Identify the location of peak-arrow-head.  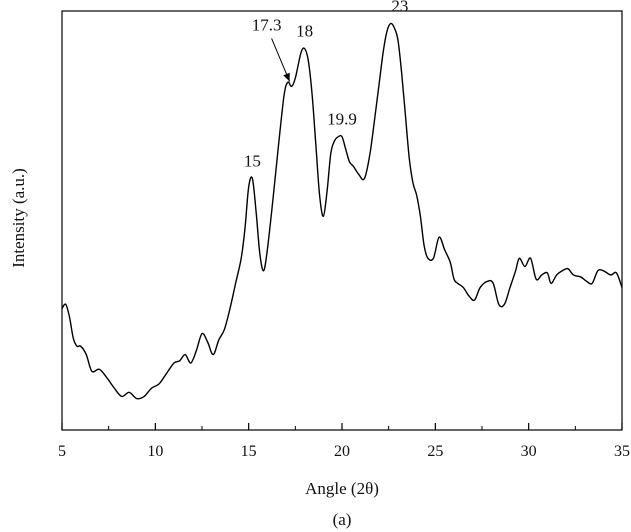
(286, 77).